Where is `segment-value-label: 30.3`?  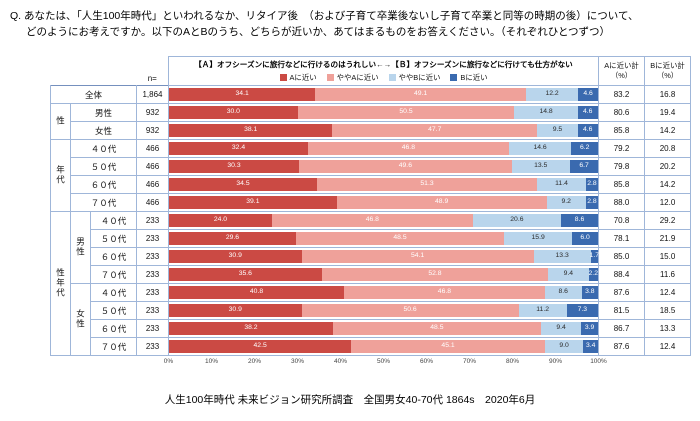 segment-value-label: 30.3 is located at coordinates (234, 166).